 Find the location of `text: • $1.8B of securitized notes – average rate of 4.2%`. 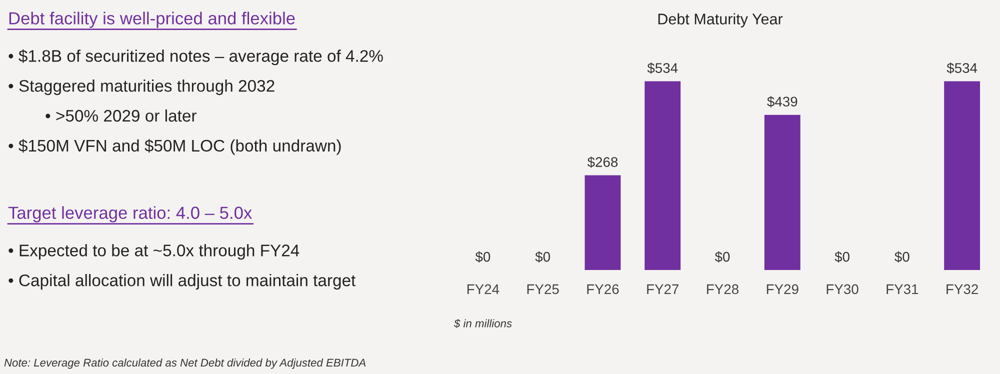

text: • $1.8B of securitized notes – average rate of 4.2% is located at coordinates (195, 57).